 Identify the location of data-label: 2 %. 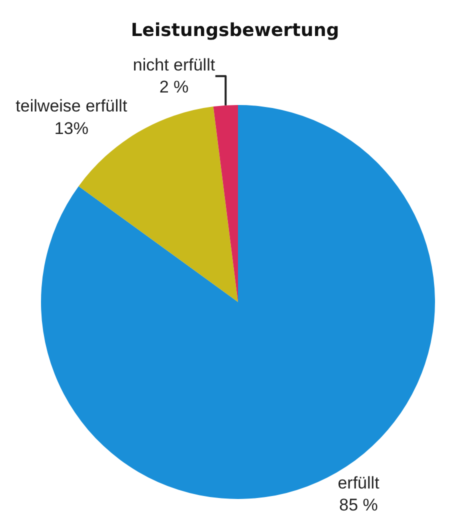
(174, 87).